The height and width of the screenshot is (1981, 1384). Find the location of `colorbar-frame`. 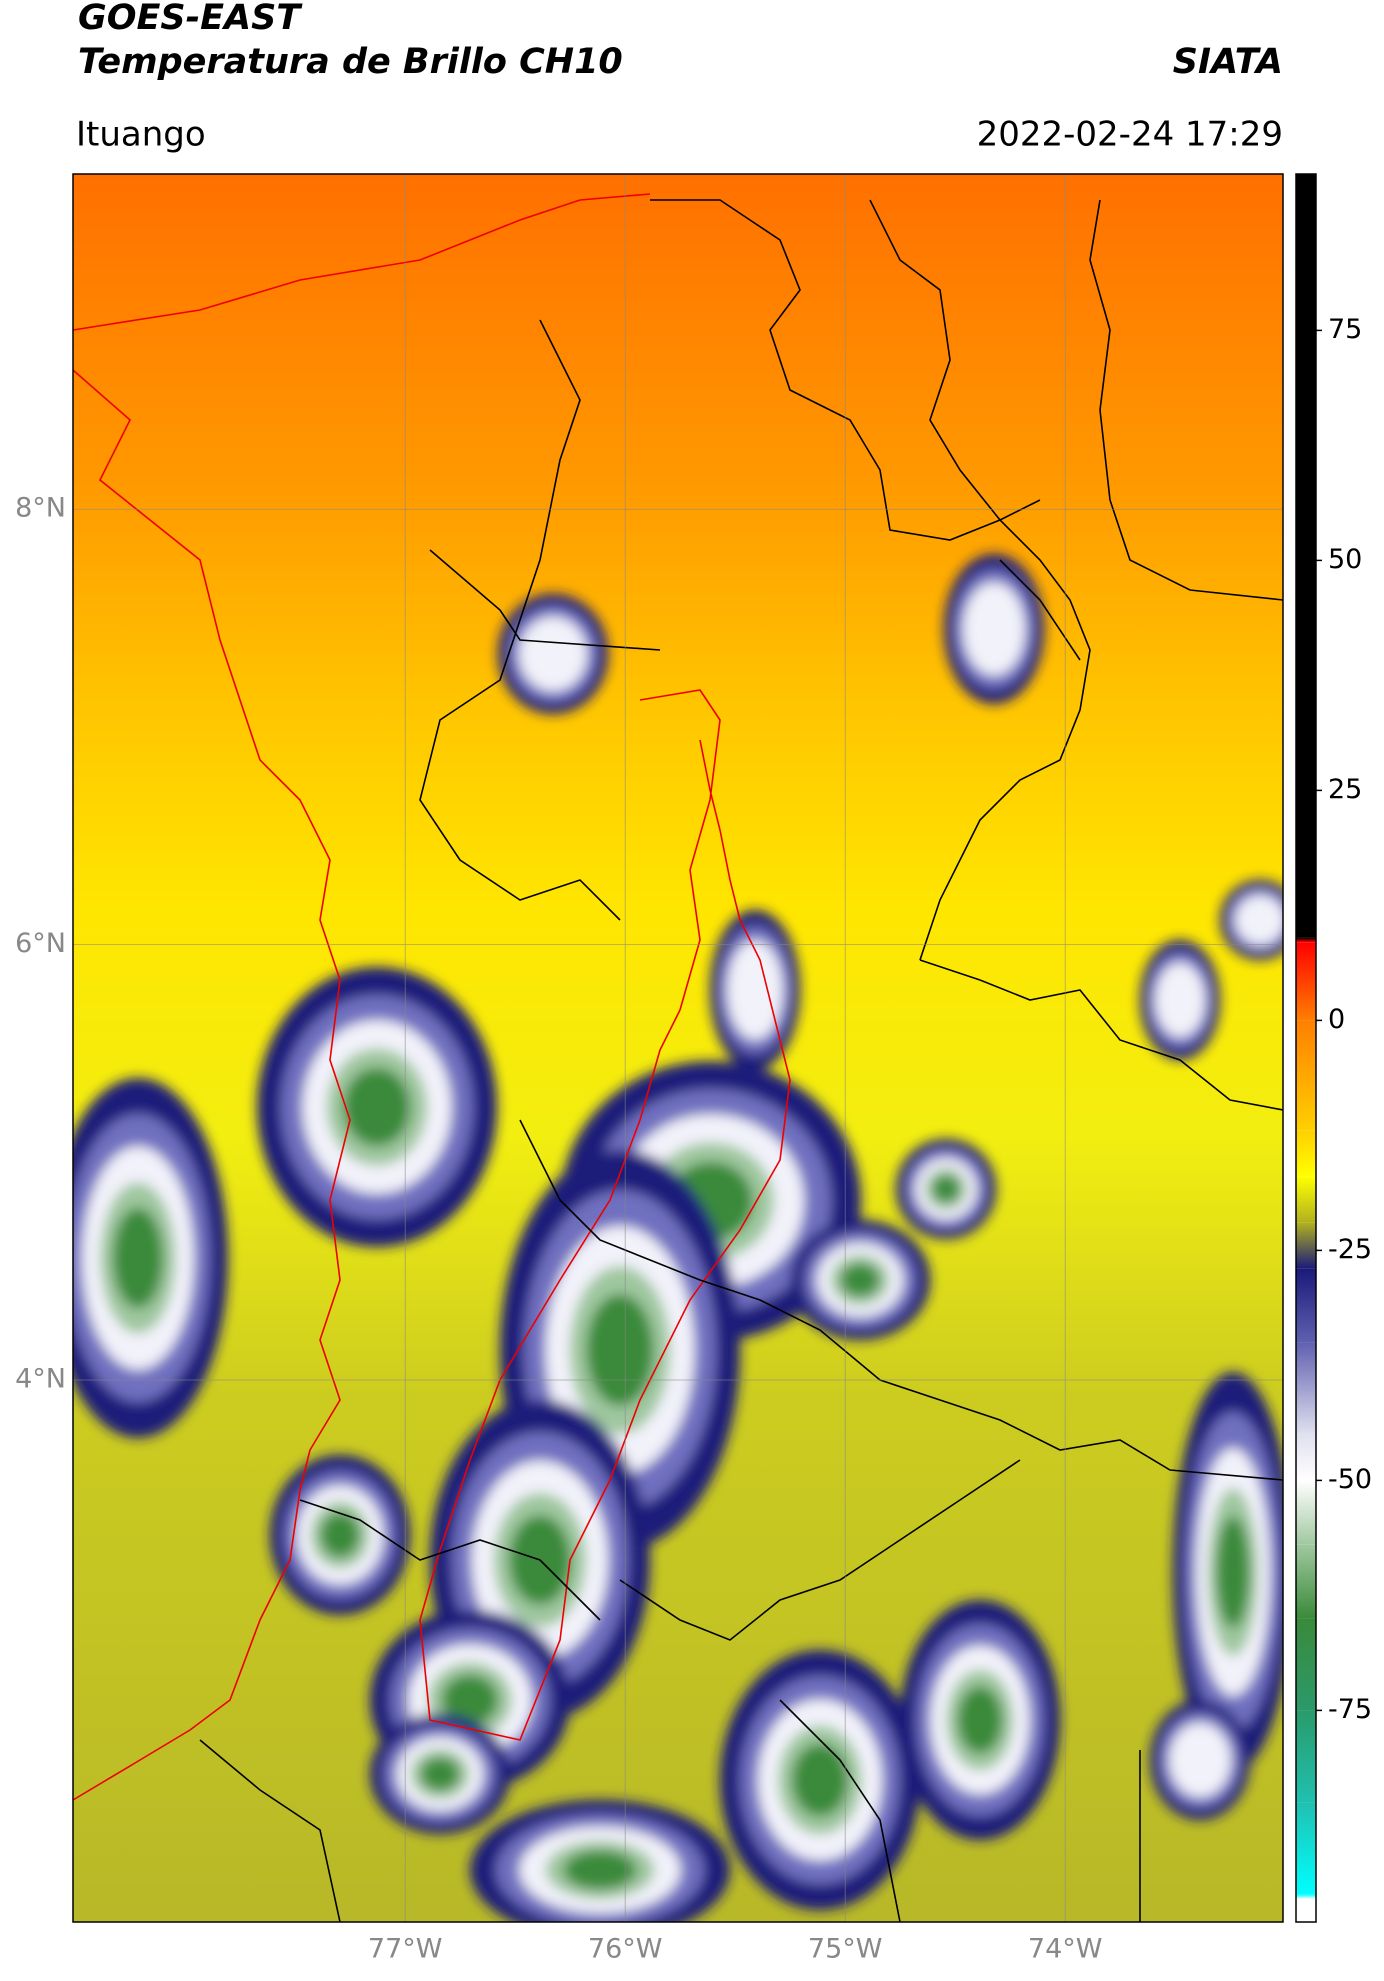

colorbar-frame is located at coordinates (1306, 1048).